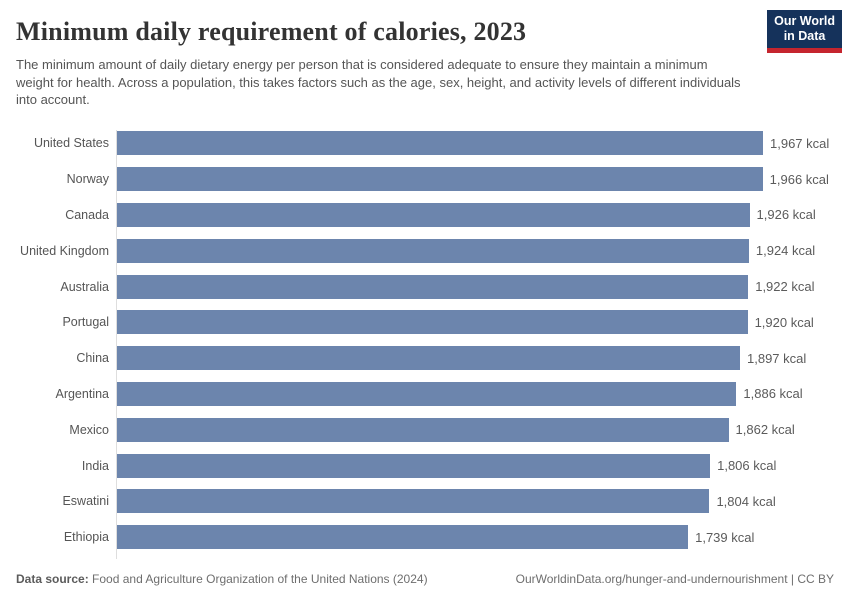 Image resolution: width=850 pixels, height=600 pixels. I want to click on bar-track: 1,862 kcal, so click(483, 429).